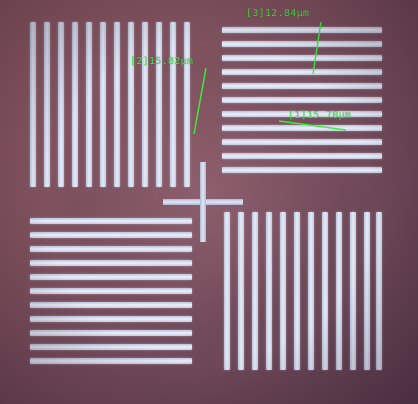  I want to click on measure-label-1: [1]15.70μm, so click(320, 115).